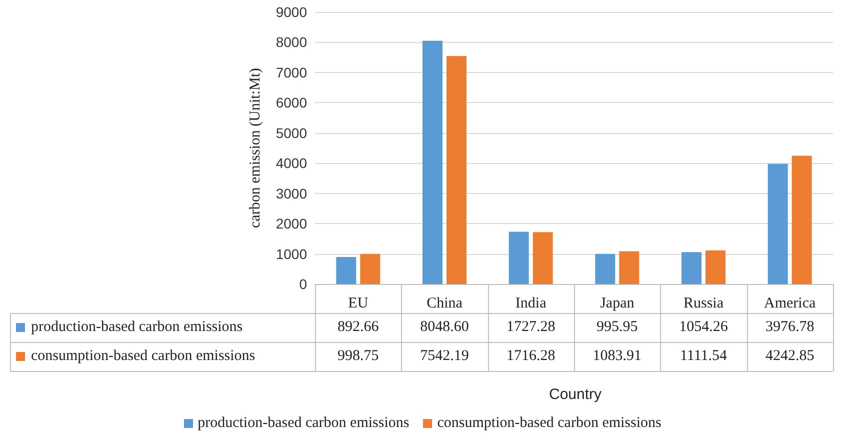  I want to click on y-tick-label: 0, so click(303, 284).